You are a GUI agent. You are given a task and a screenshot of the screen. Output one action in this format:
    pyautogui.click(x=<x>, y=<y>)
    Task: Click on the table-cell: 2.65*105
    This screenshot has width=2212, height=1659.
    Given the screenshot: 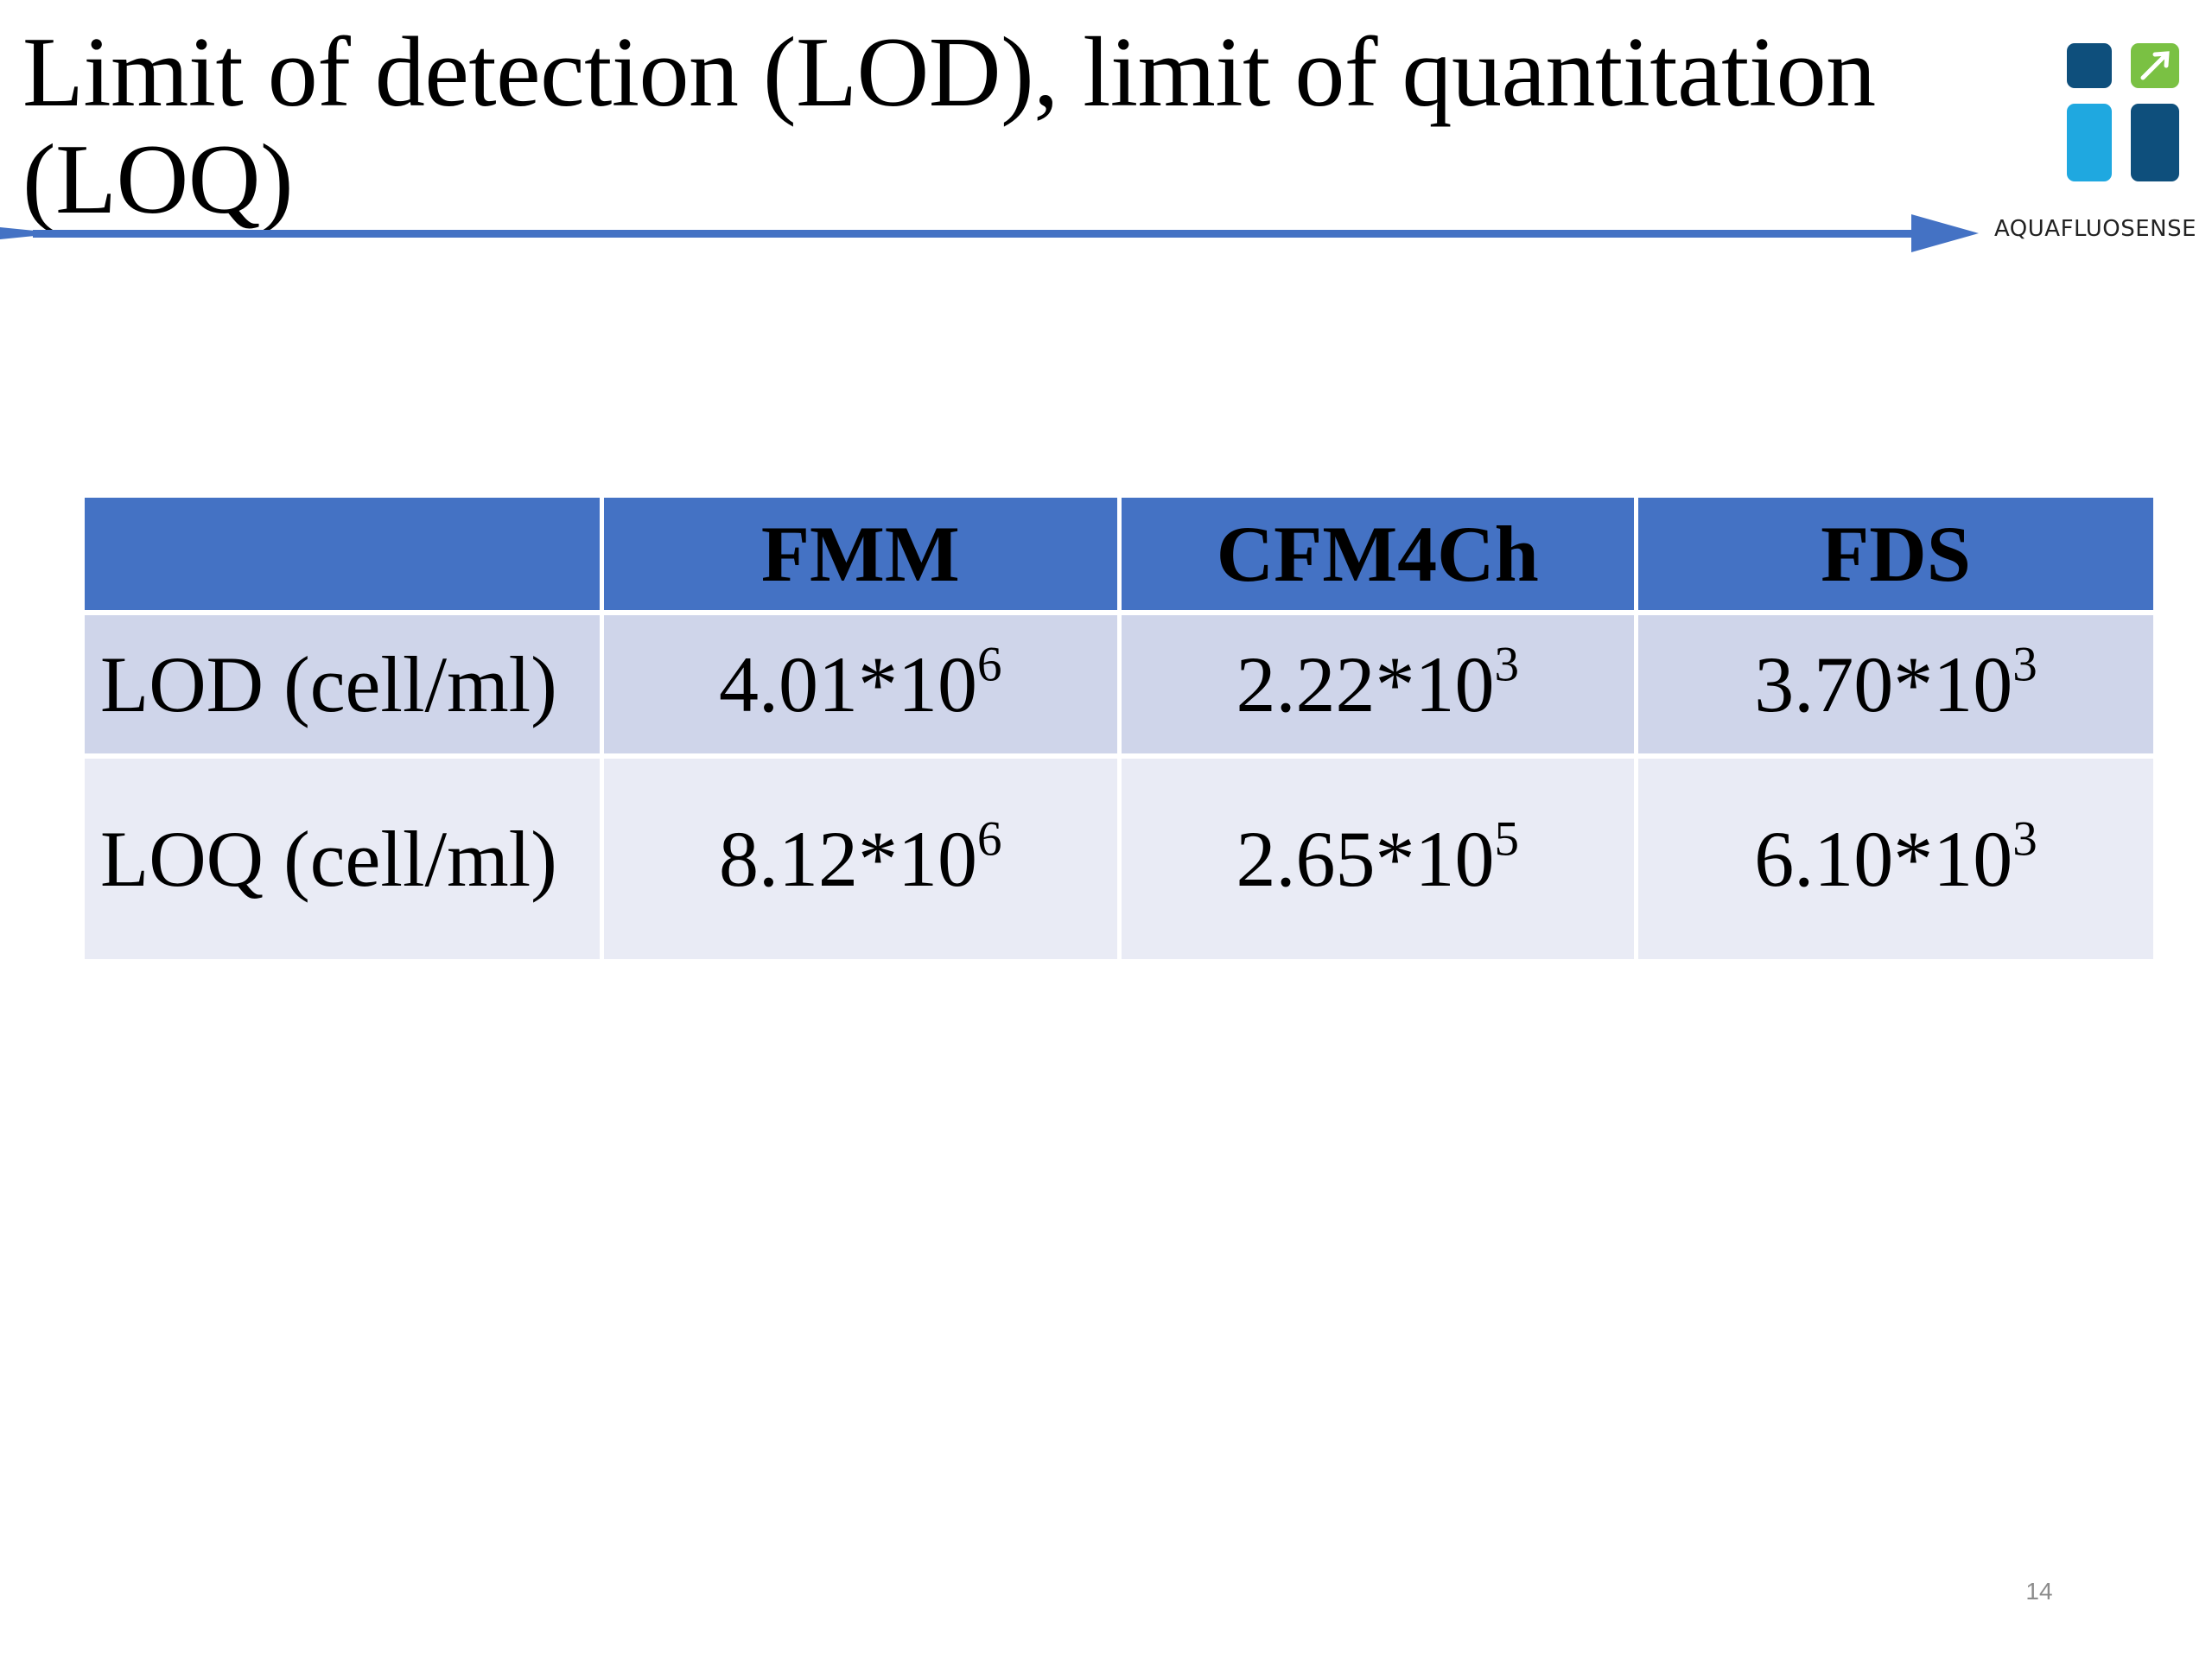 What is the action you would take?
    pyautogui.click(x=1377, y=857)
    